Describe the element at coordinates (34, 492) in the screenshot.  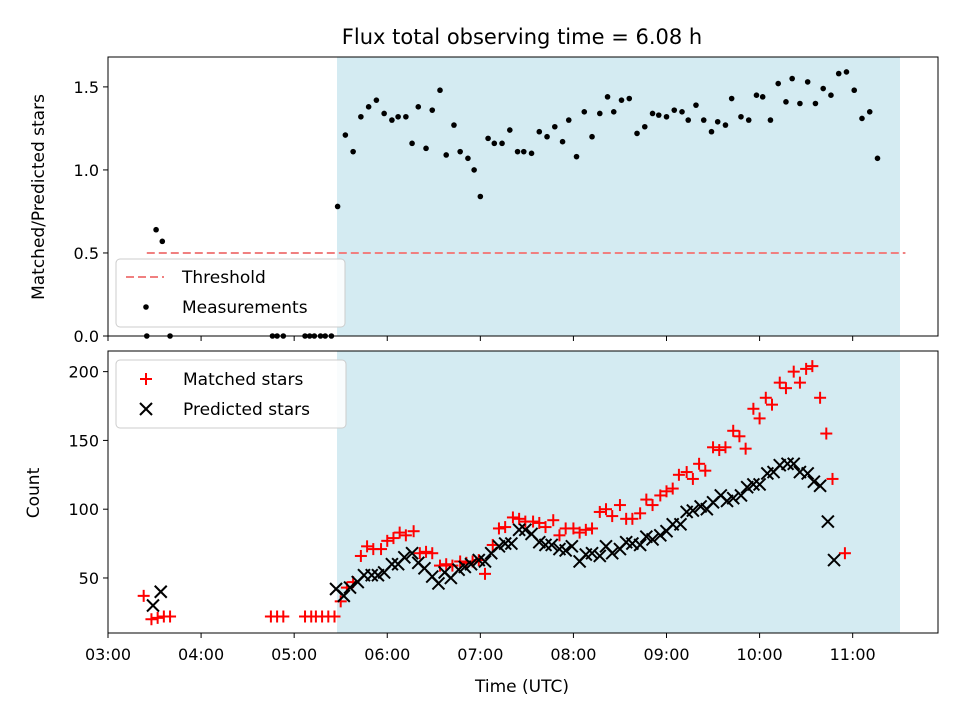
I see `bottom-y-axis-label: Count` at that location.